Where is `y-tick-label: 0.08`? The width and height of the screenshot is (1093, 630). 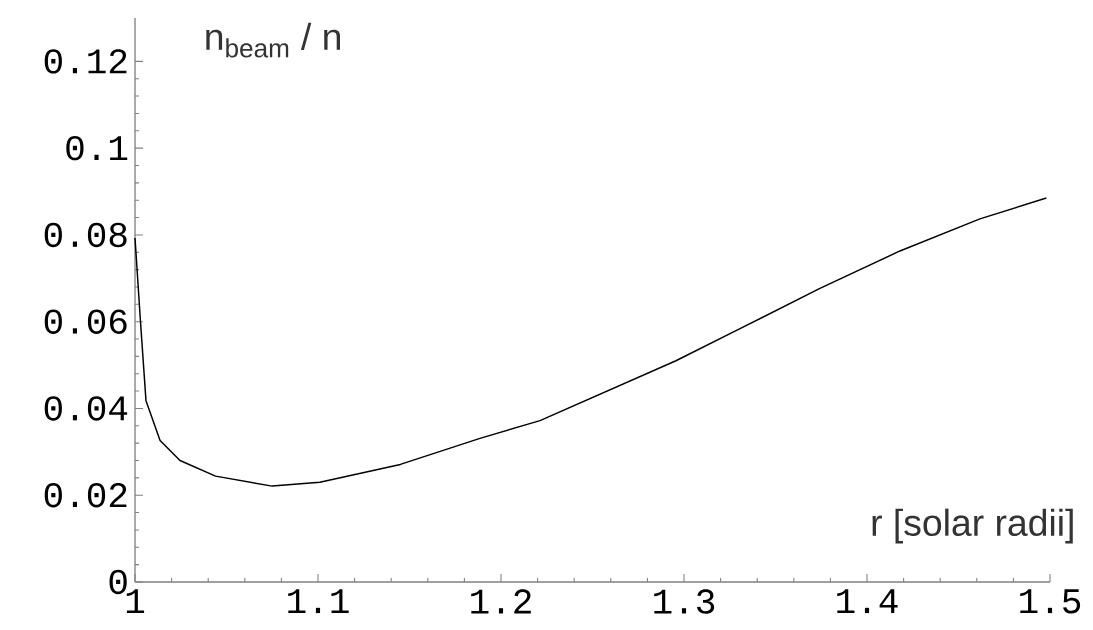
y-tick-label: 0.08 is located at coordinates (85, 235).